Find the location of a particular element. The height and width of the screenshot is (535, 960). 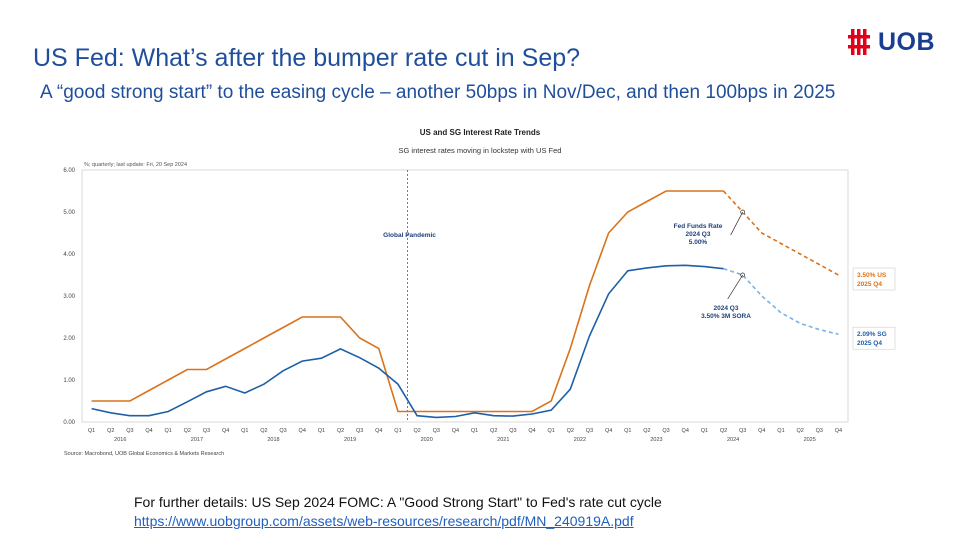

x-tick-year: 2022 is located at coordinates (580, 440).